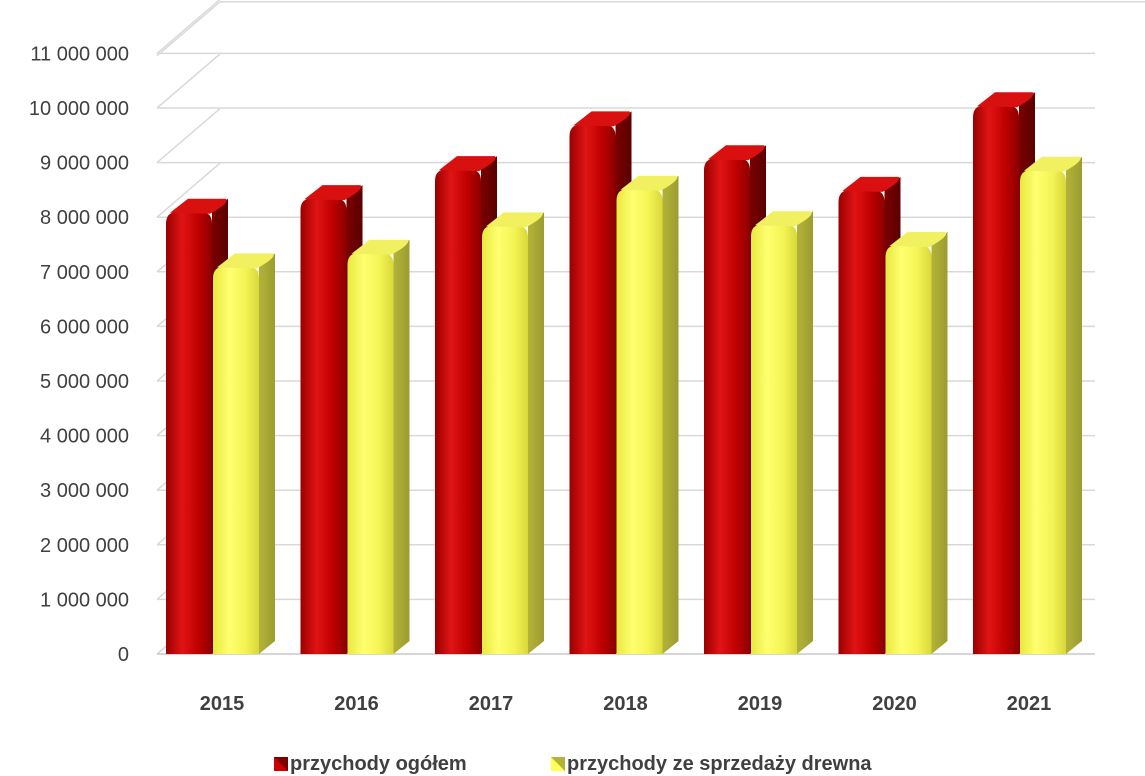  What do you see at coordinates (84, 273) in the screenshot?
I see `y-tick-label: 7 000 000` at bounding box center [84, 273].